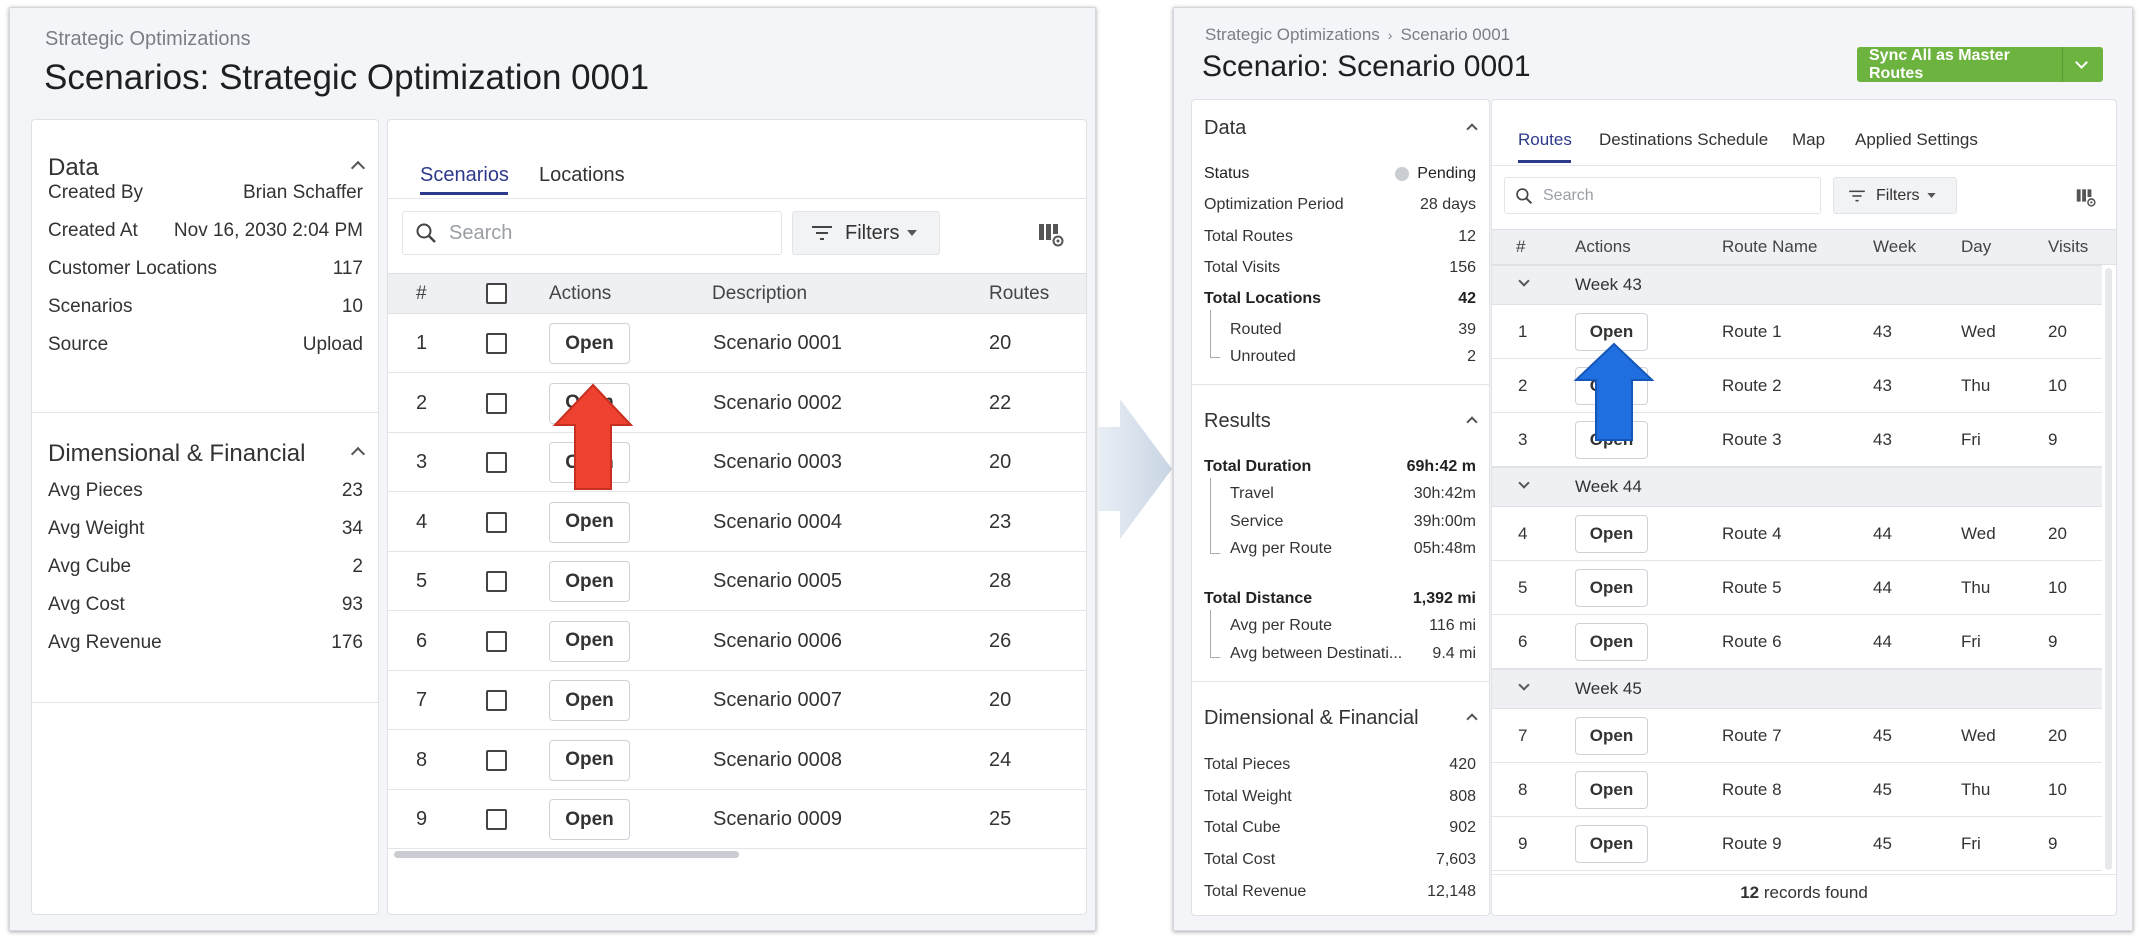  What do you see at coordinates (1797, 844) in the screenshot?
I see `table-row: 9 Open Route 9 45 Fri 9` at bounding box center [1797, 844].